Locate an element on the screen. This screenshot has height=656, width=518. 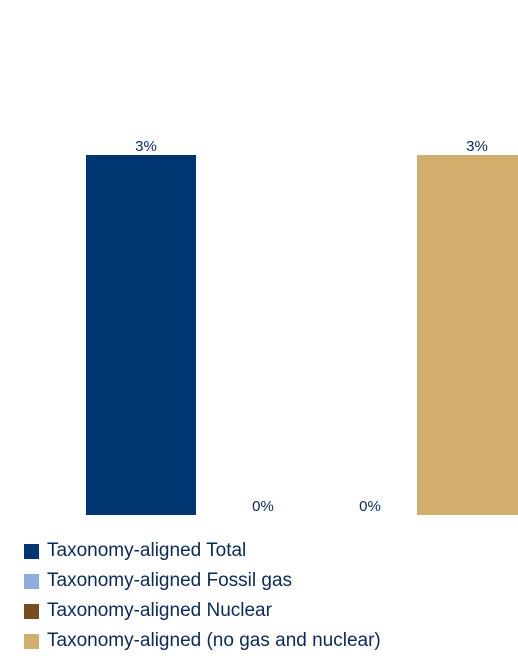
legend-label: Taxonomy-aligned Total is located at coordinates (147, 550).